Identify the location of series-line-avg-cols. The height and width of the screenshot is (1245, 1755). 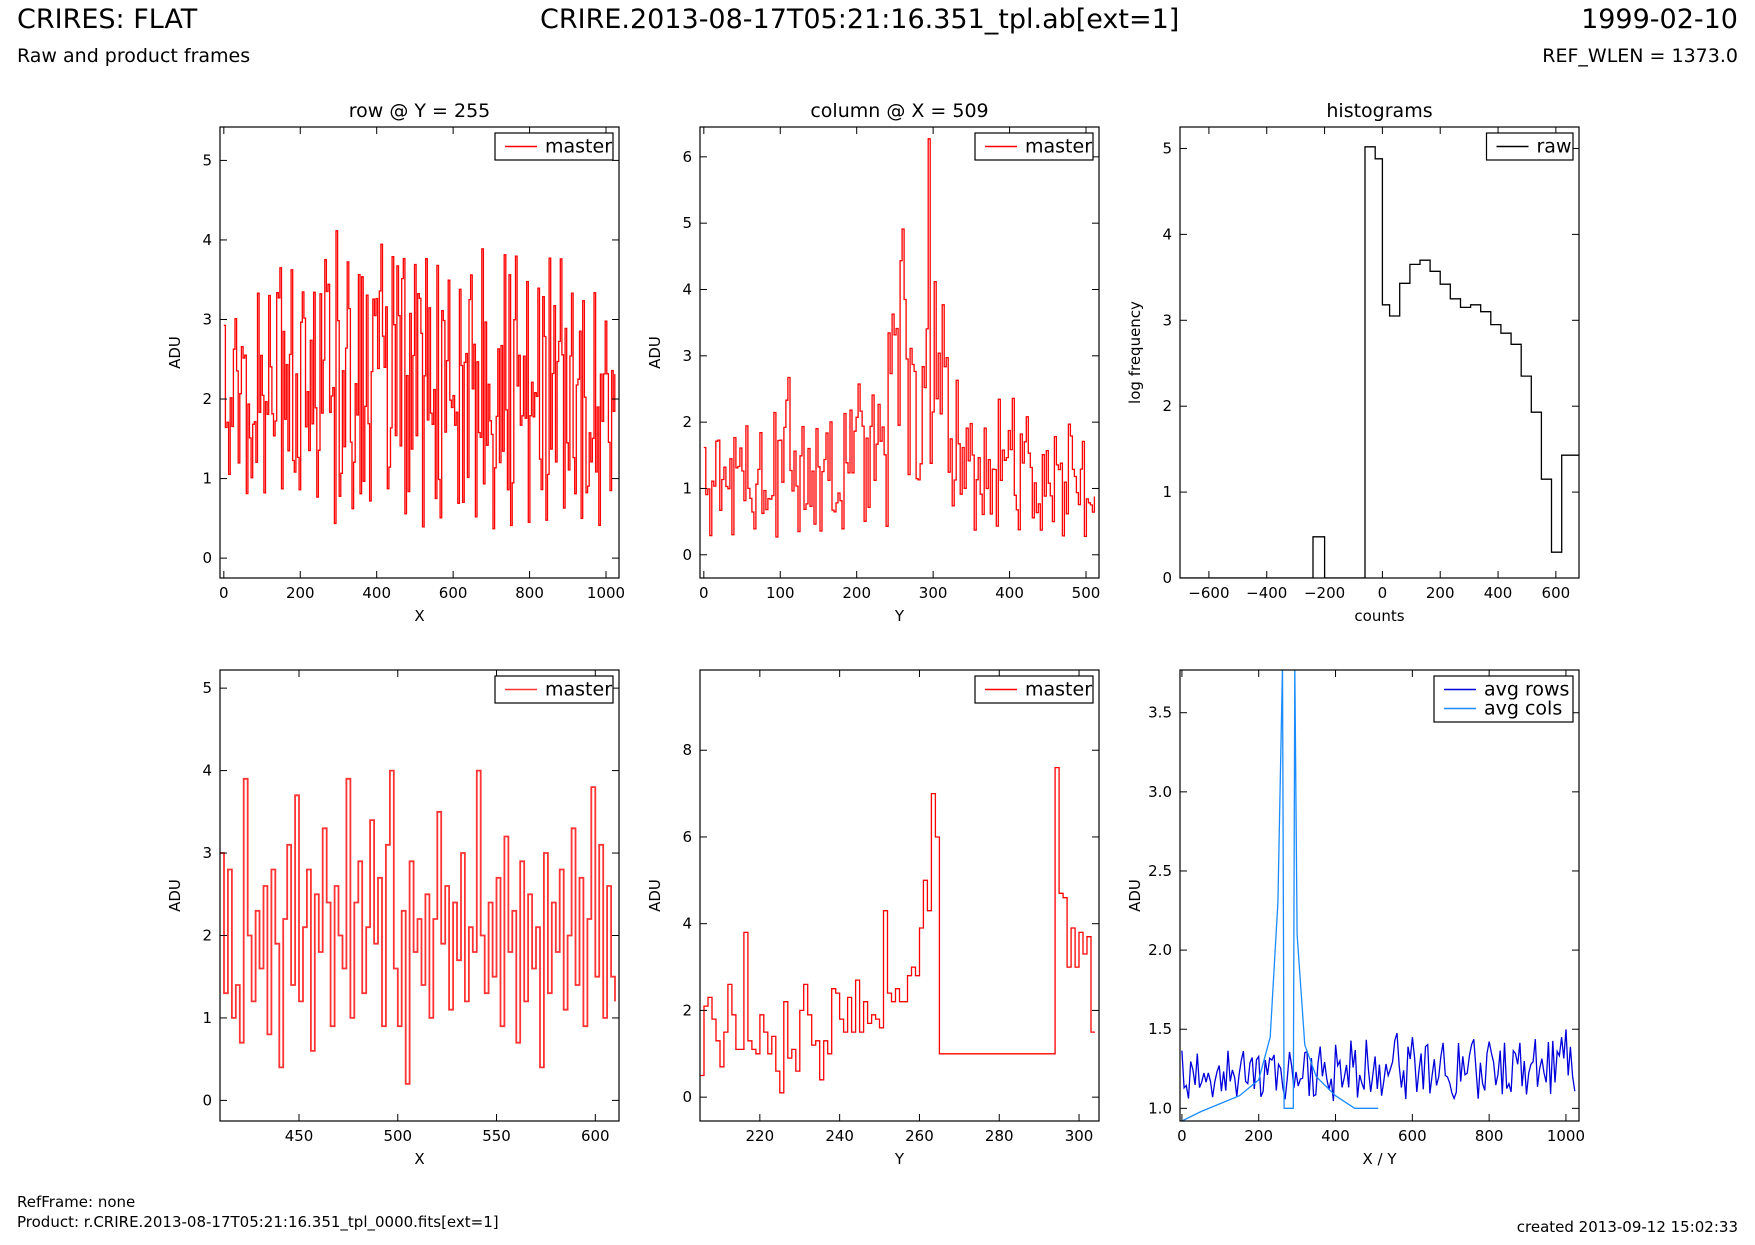
(1280, 895).